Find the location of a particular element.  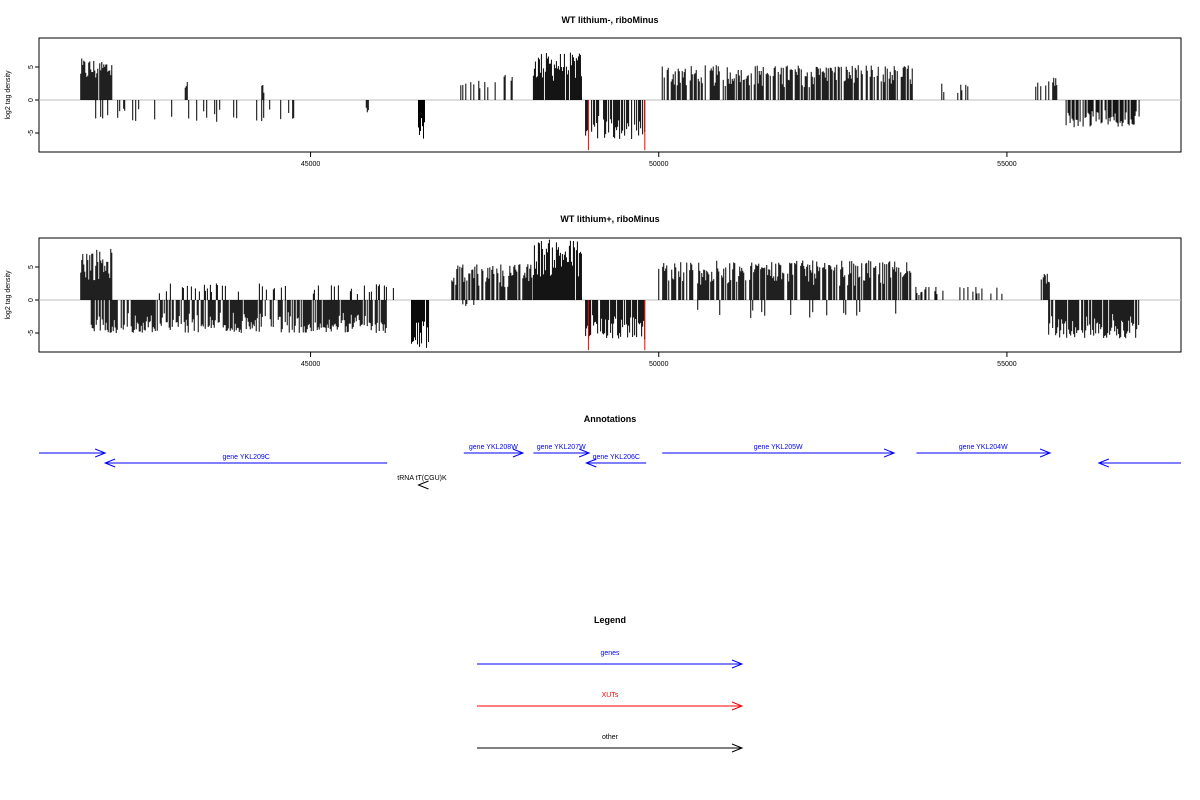

annotations-title: Annotations is located at coordinates (610, 419).